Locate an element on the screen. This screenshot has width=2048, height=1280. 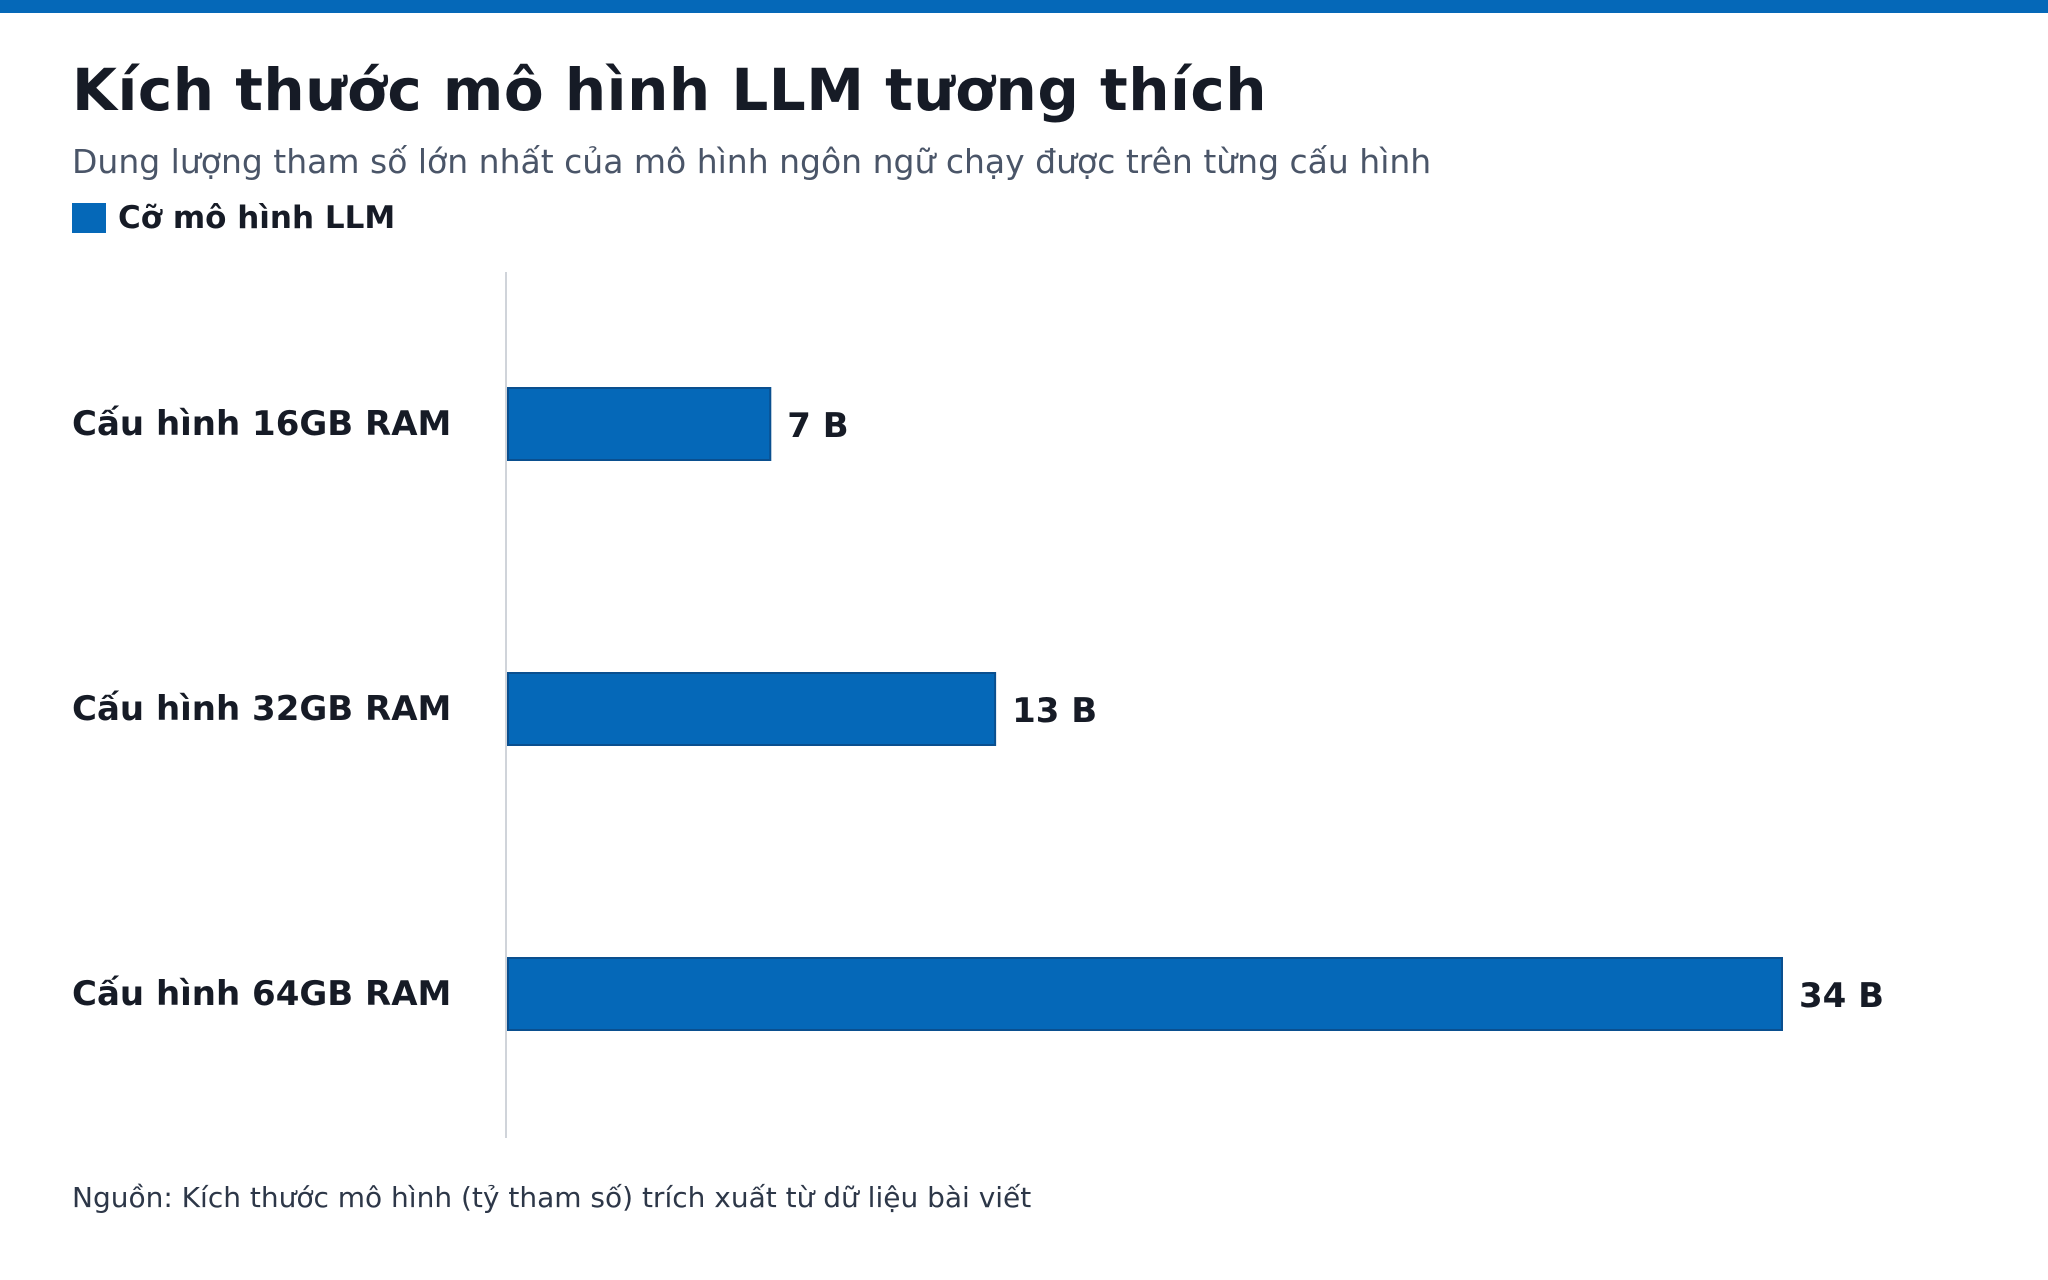
chart-title: Kích thước mô hình LLM tương thích is located at coordinates (670, 90).